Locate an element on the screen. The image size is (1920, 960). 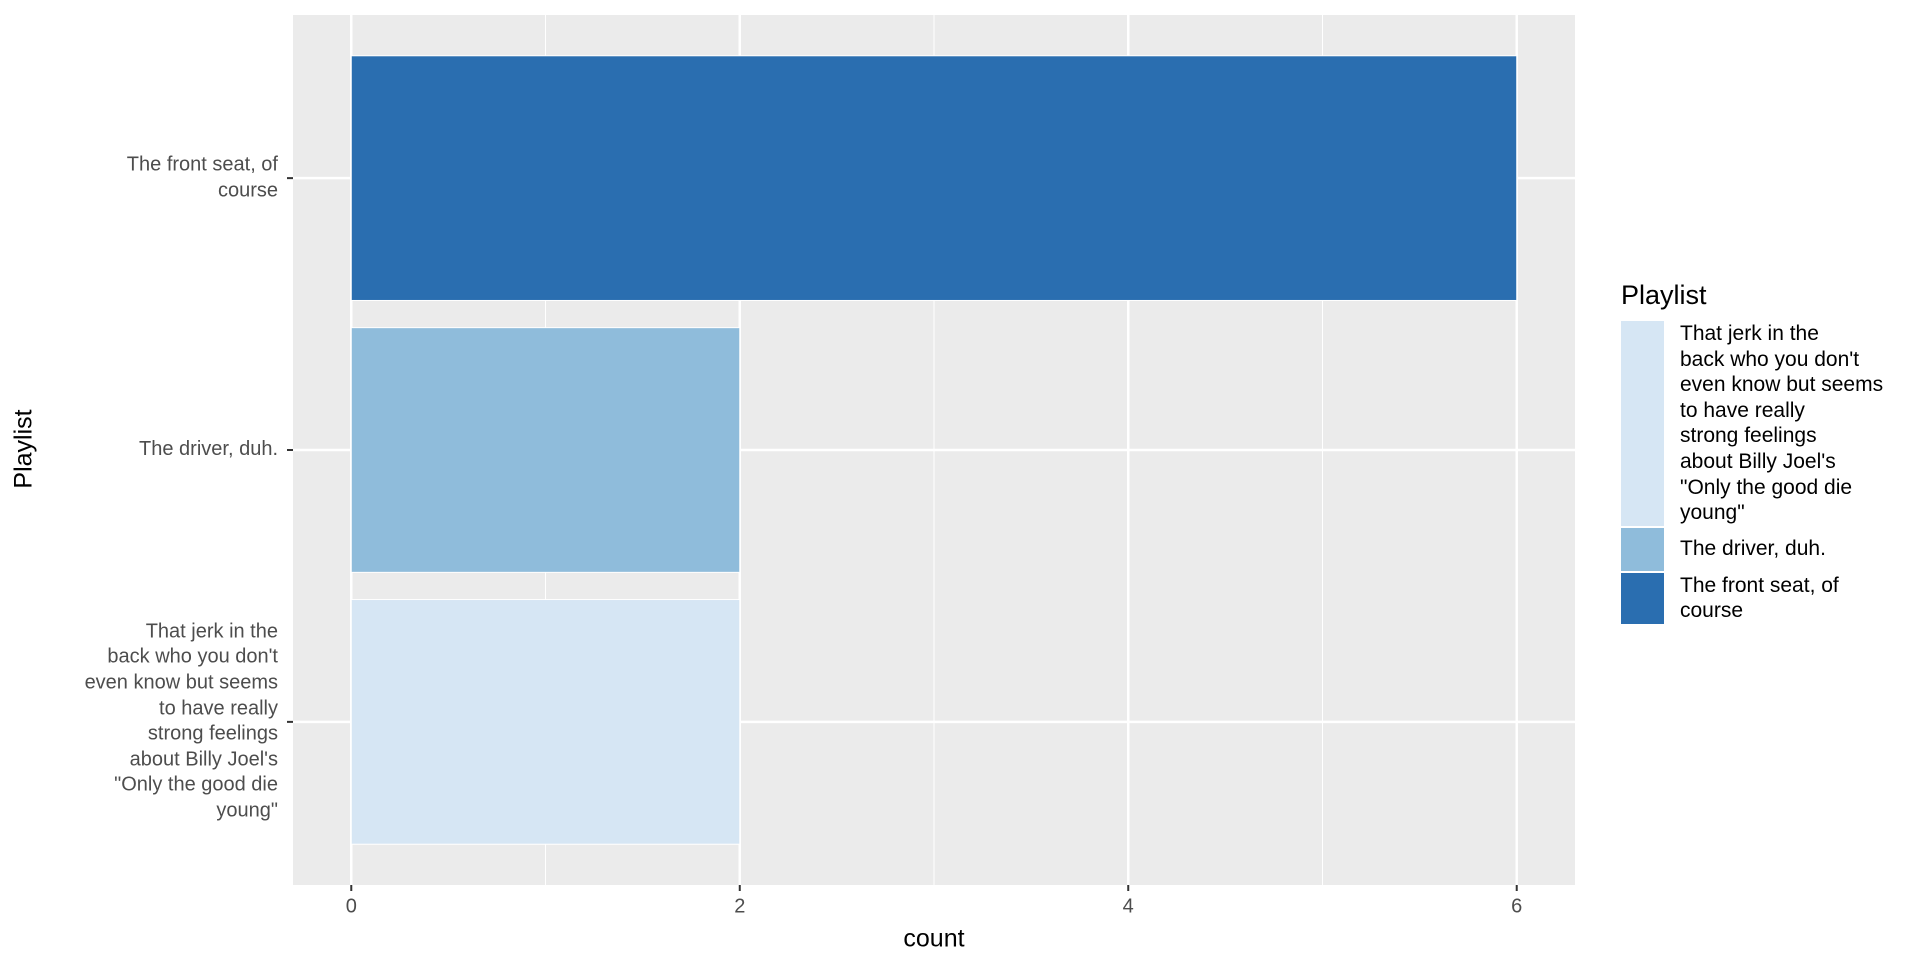
legend-entry: The front seat, of course is located at coordinates (1752, 598).